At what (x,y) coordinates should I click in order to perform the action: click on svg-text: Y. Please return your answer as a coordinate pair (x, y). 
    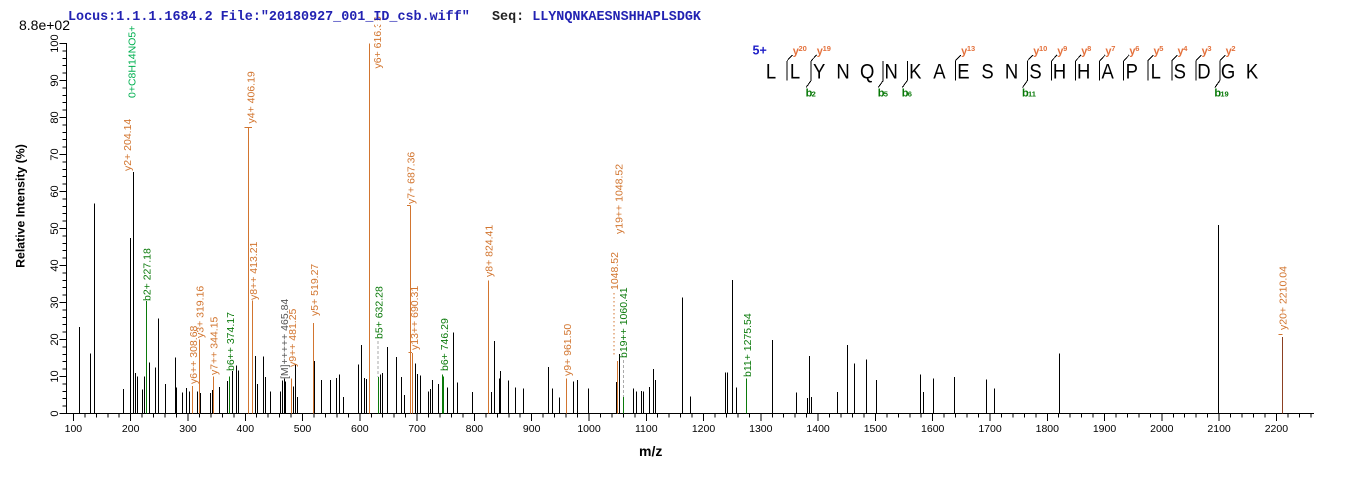
    Looking at the image, I should click on (819, 71).